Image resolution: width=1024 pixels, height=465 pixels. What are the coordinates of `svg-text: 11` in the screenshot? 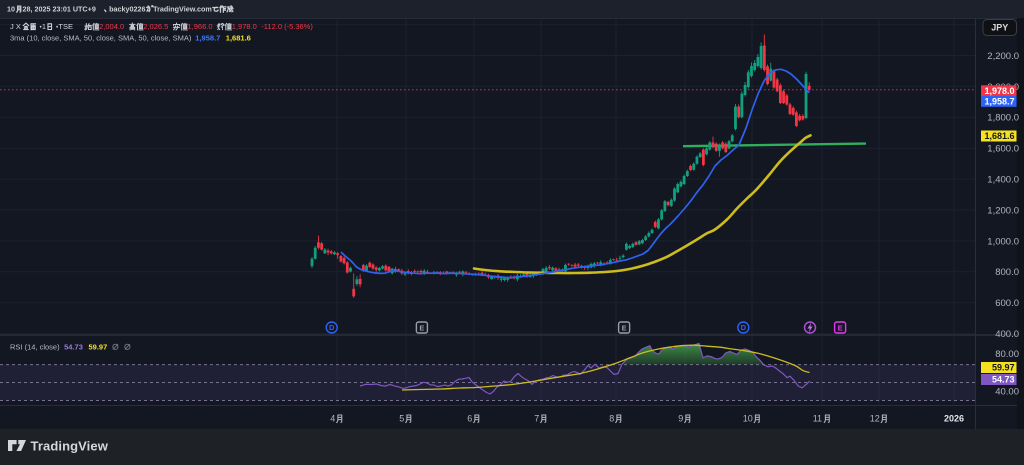 It's located at (817, 419).